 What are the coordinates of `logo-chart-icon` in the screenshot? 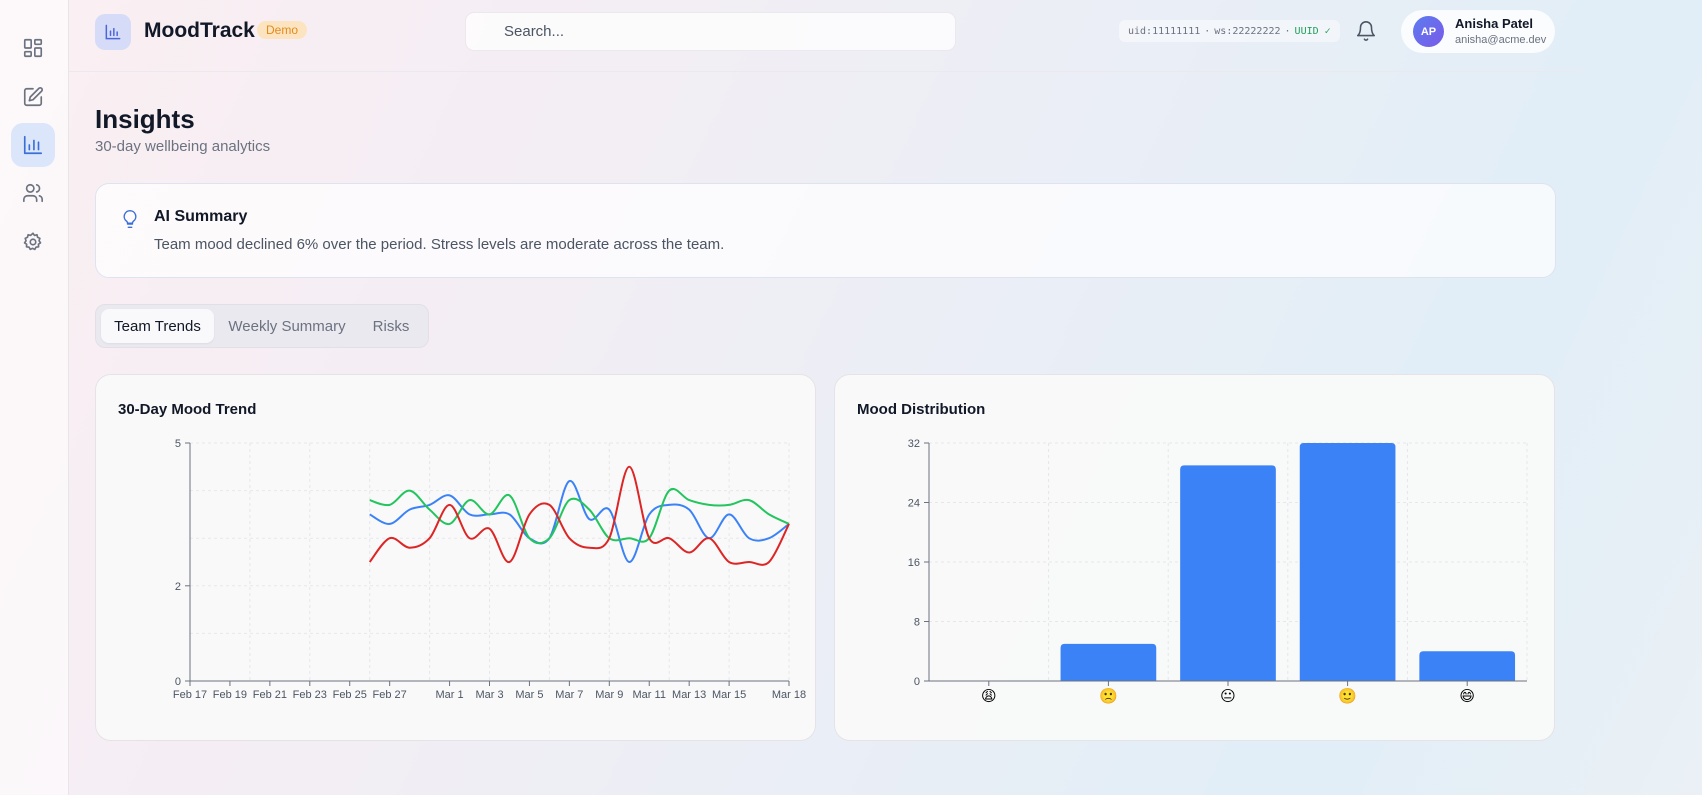 It's located at (113, 32).